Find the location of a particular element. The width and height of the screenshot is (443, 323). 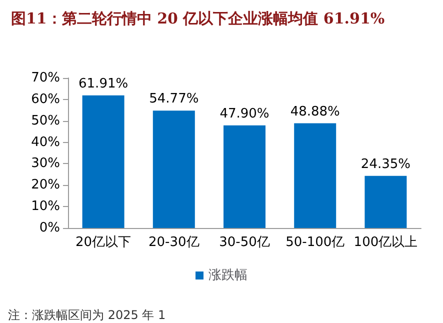

x-tick-label: 30-50亿 is located at coordinates (244, 242).